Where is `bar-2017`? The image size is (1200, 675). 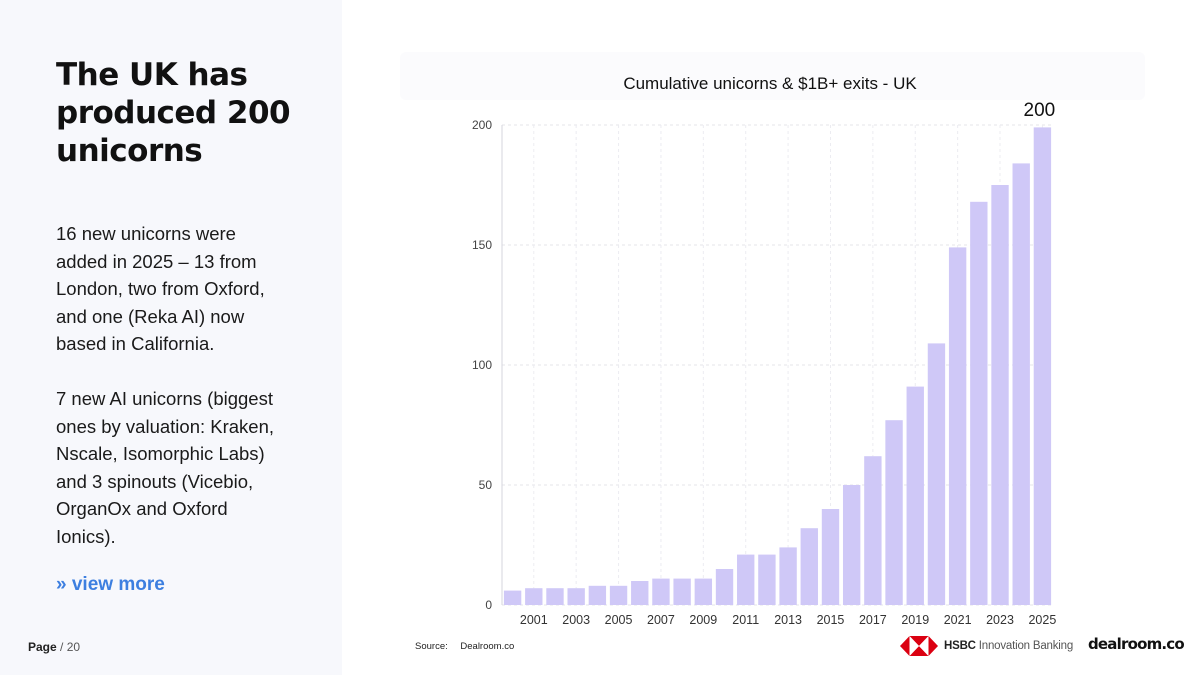 bar-2017 is located at coordinates (873, 530).